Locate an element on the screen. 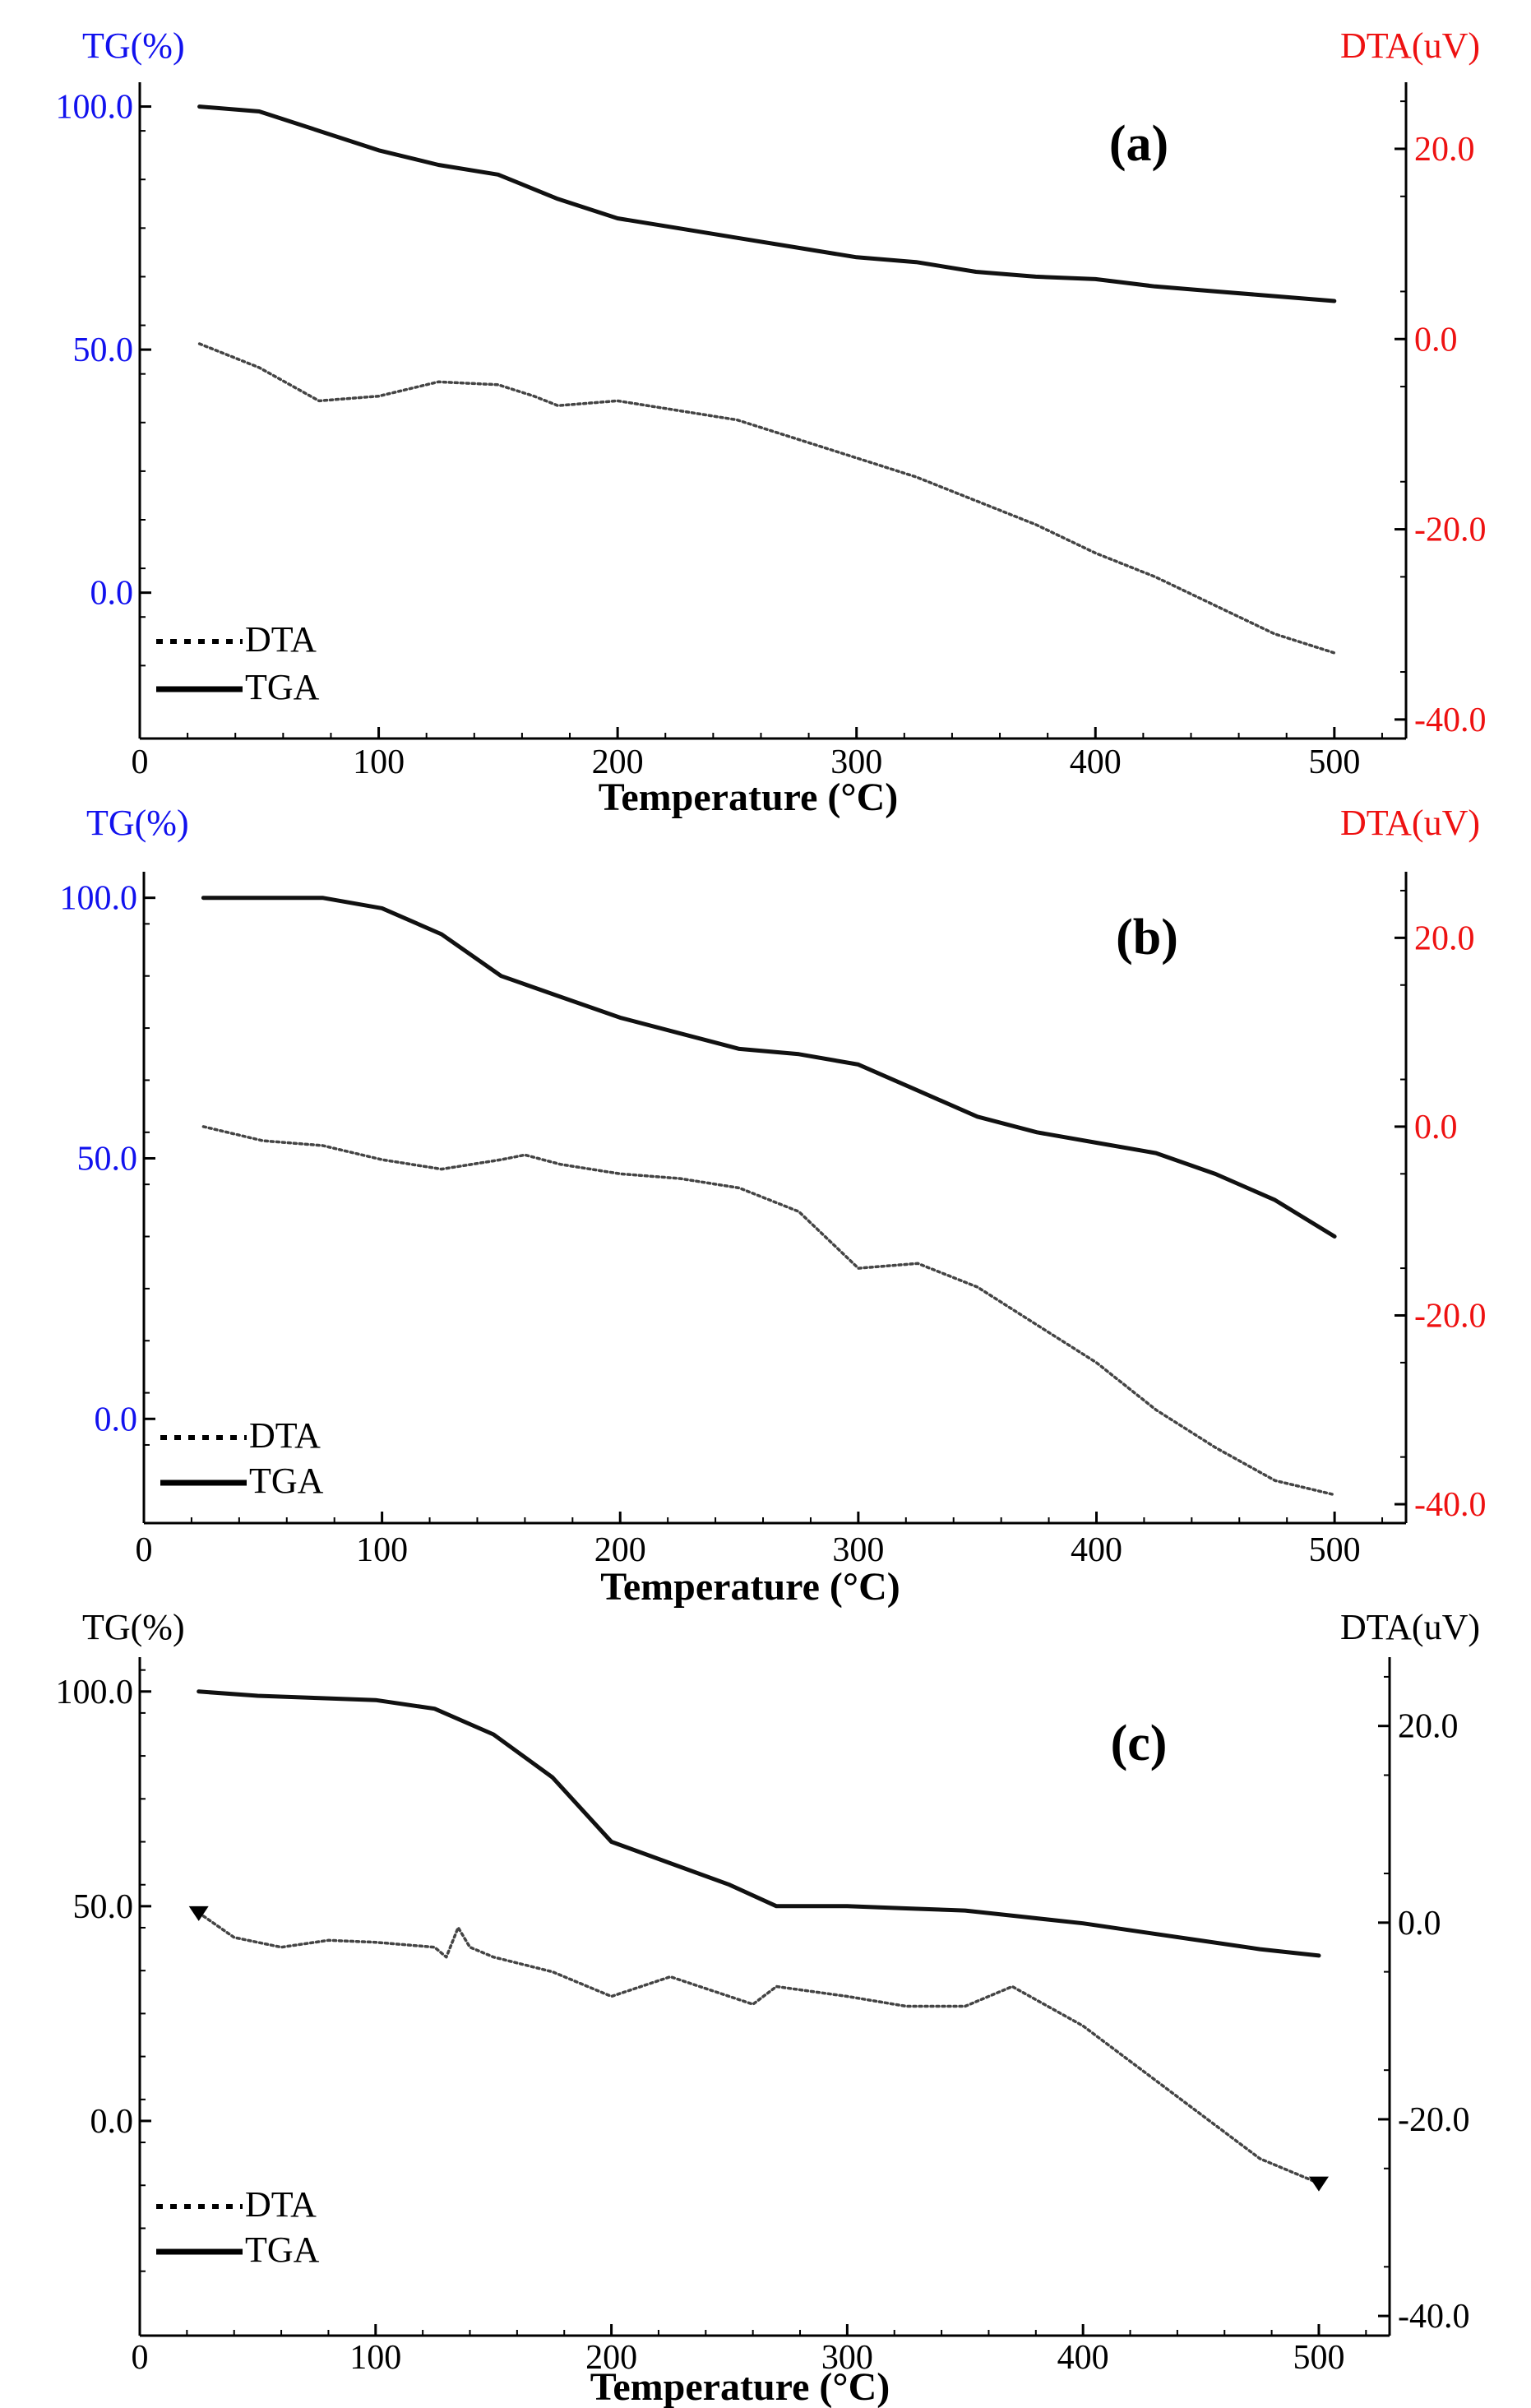 The width and height of the screenshot is (1531, 2408). panel-label: (a) is located at coordinates (1138, 144).